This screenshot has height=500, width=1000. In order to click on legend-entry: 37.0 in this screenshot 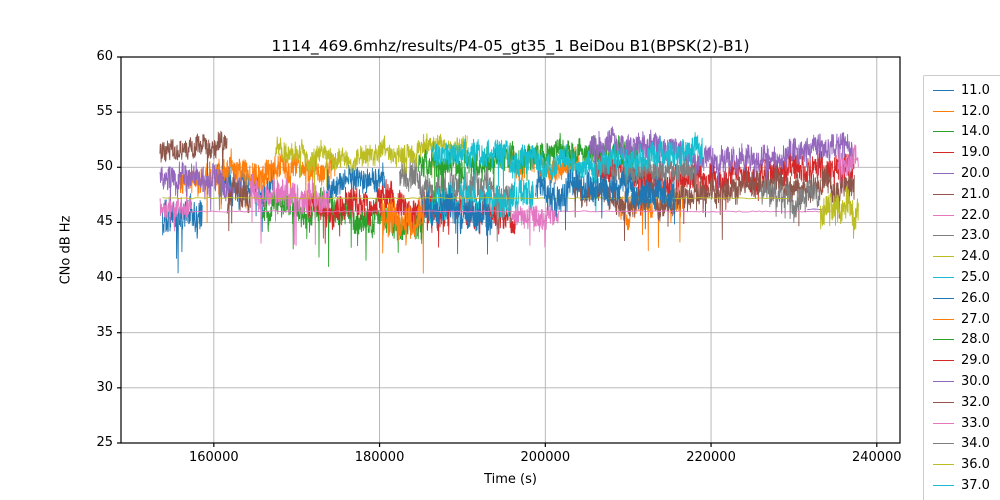, I will do `click(966, 485)`.